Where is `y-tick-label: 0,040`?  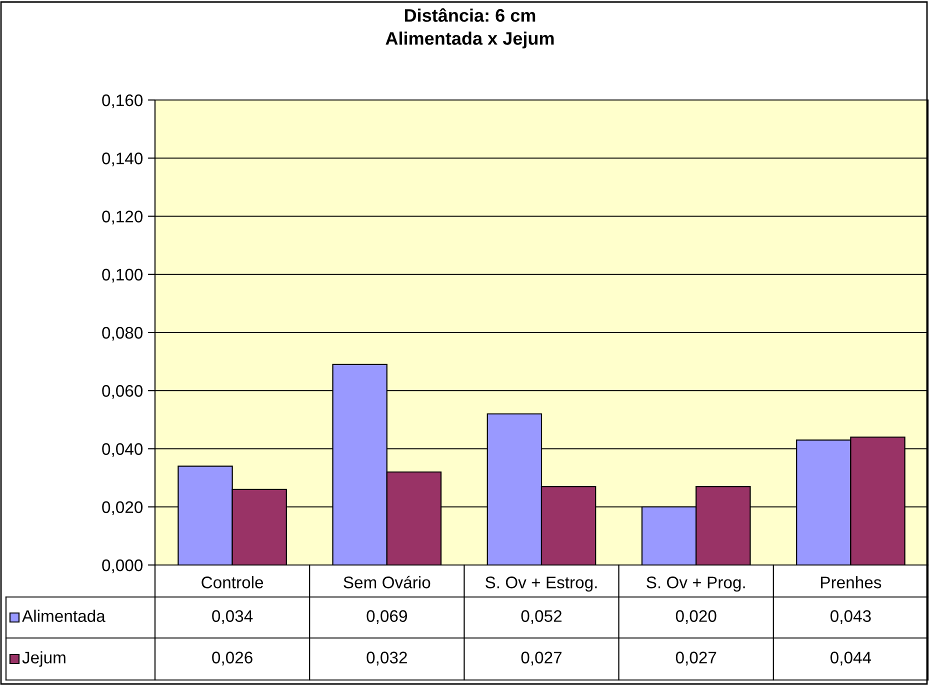 y-tick-label: 0,040 is located at coordinates (122, 450).